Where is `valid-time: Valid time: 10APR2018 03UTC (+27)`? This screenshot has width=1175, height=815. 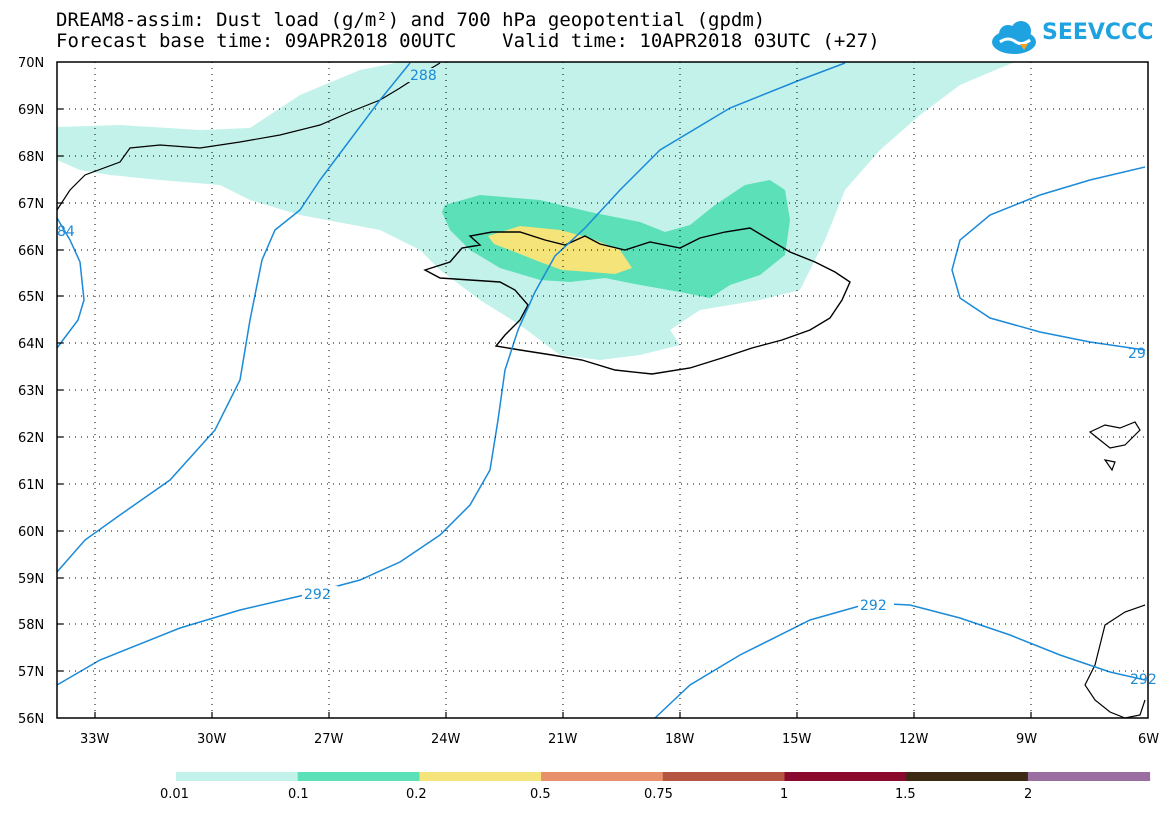 valid-time: Valid time: 10APR2018 03UTC (+27) is located at coordinates (691, 41).